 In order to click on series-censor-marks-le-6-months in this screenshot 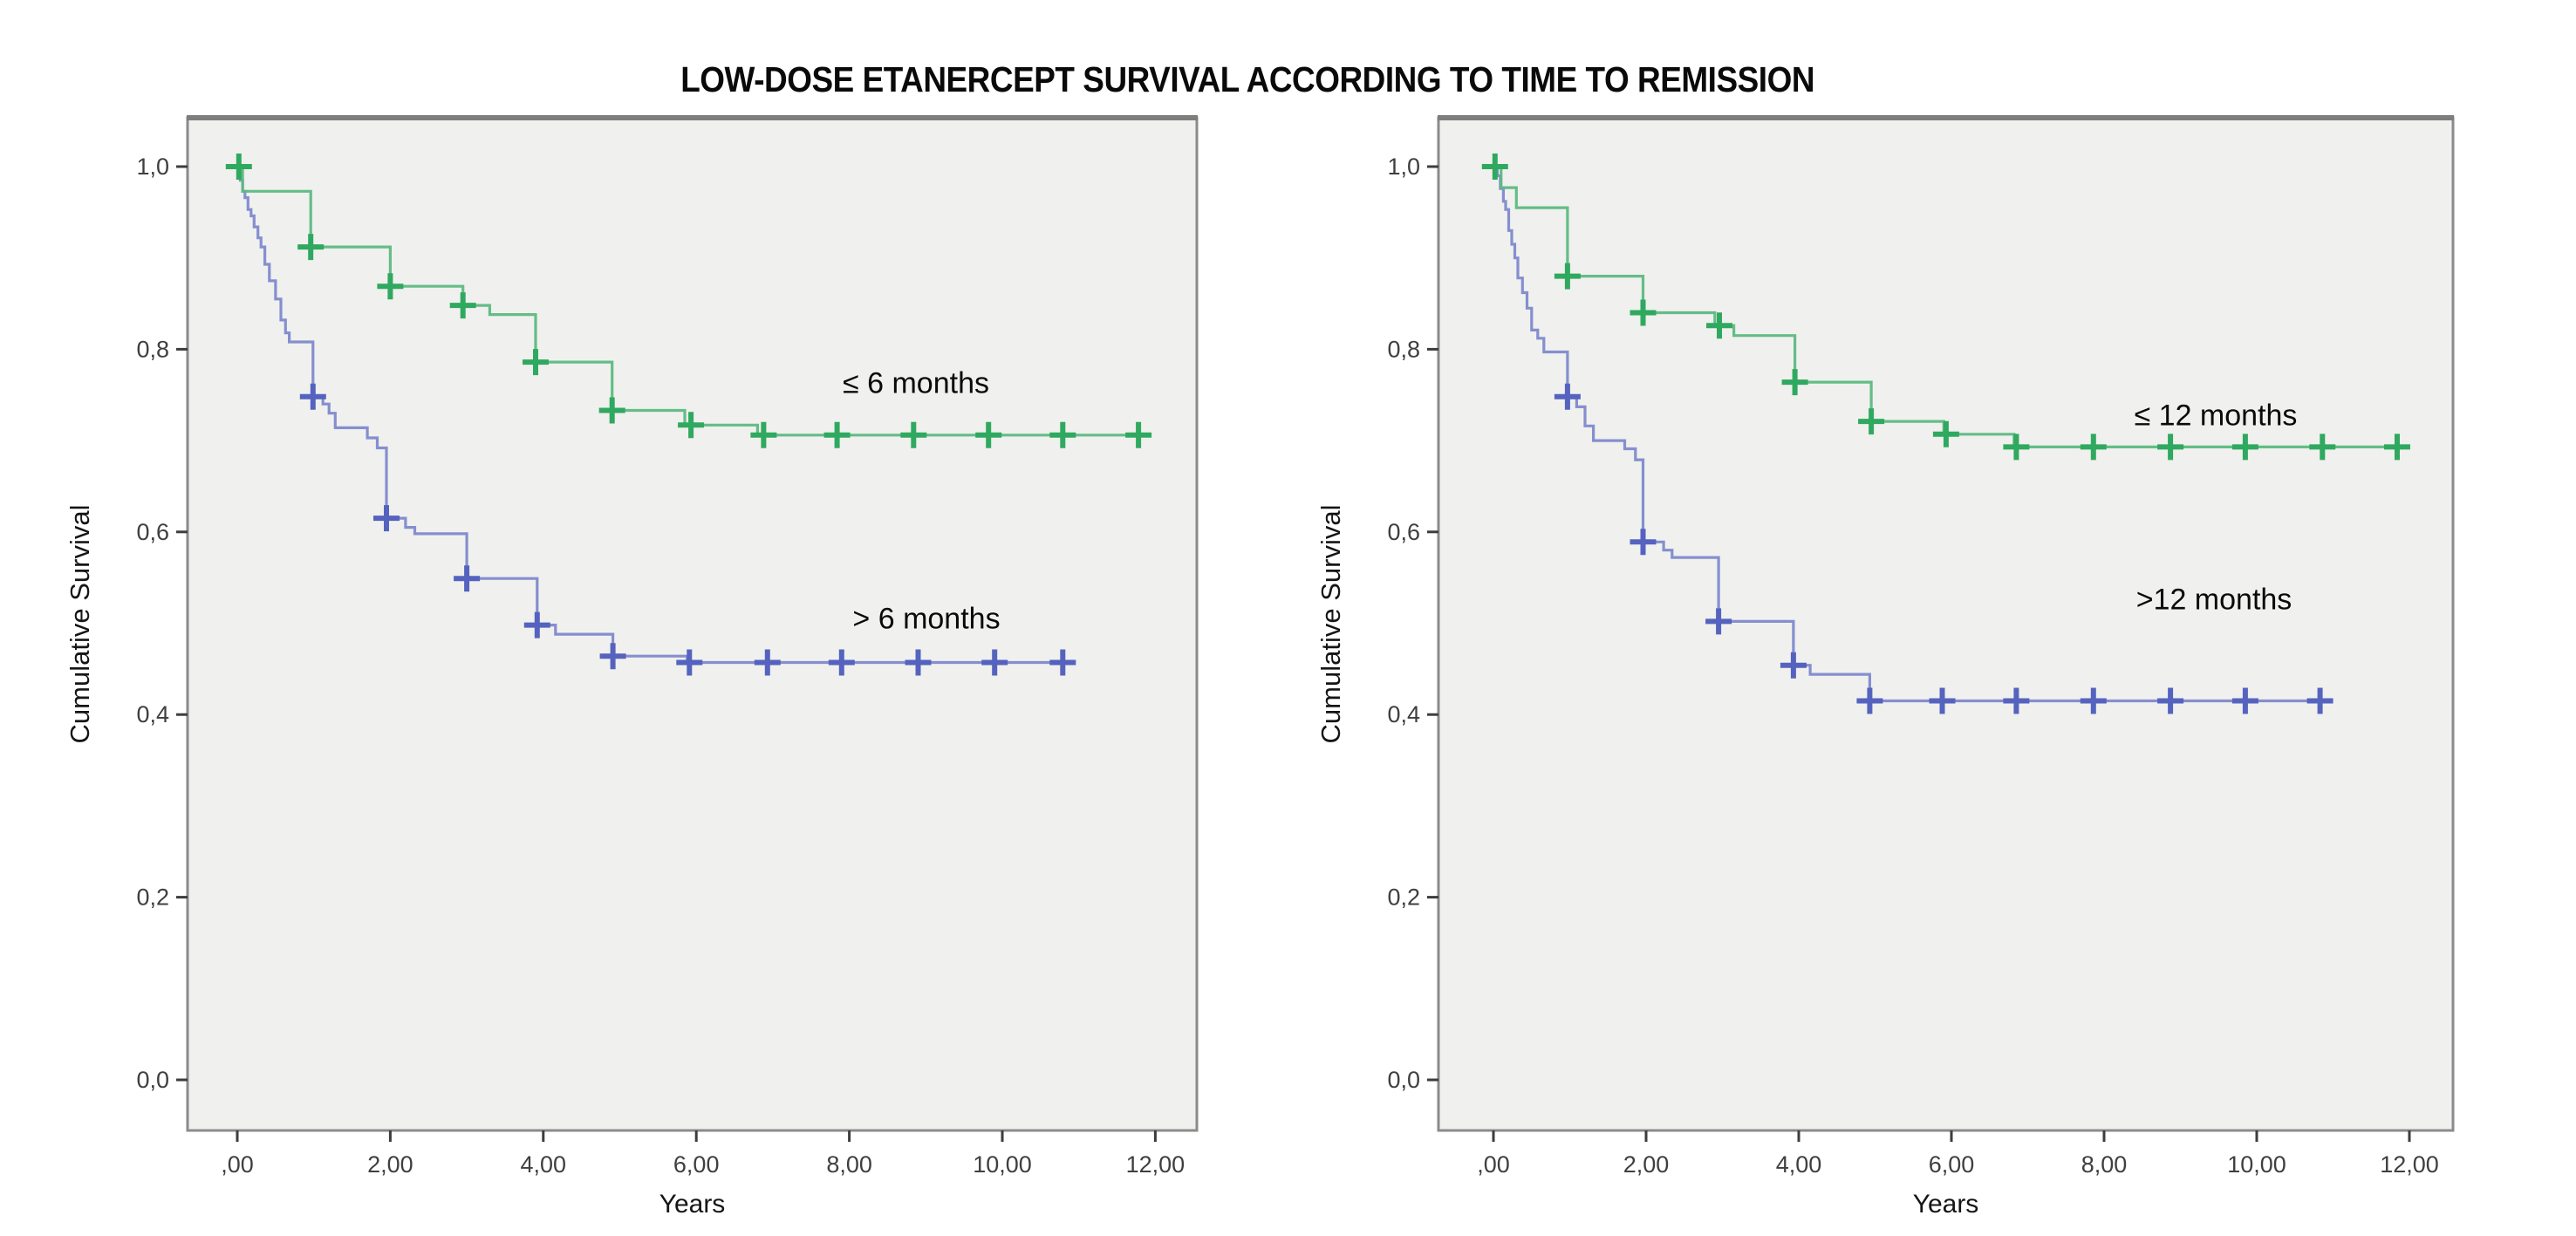, I will do `click(688, 301)`.